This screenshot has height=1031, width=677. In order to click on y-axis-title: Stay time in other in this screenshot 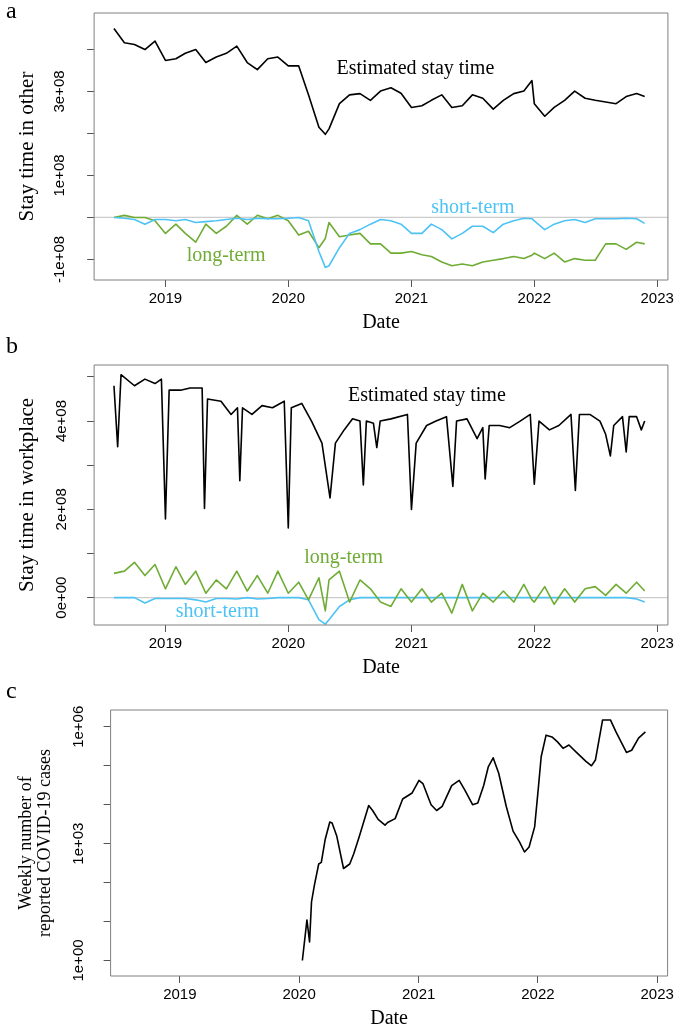, I will do `click(26, 146)`.